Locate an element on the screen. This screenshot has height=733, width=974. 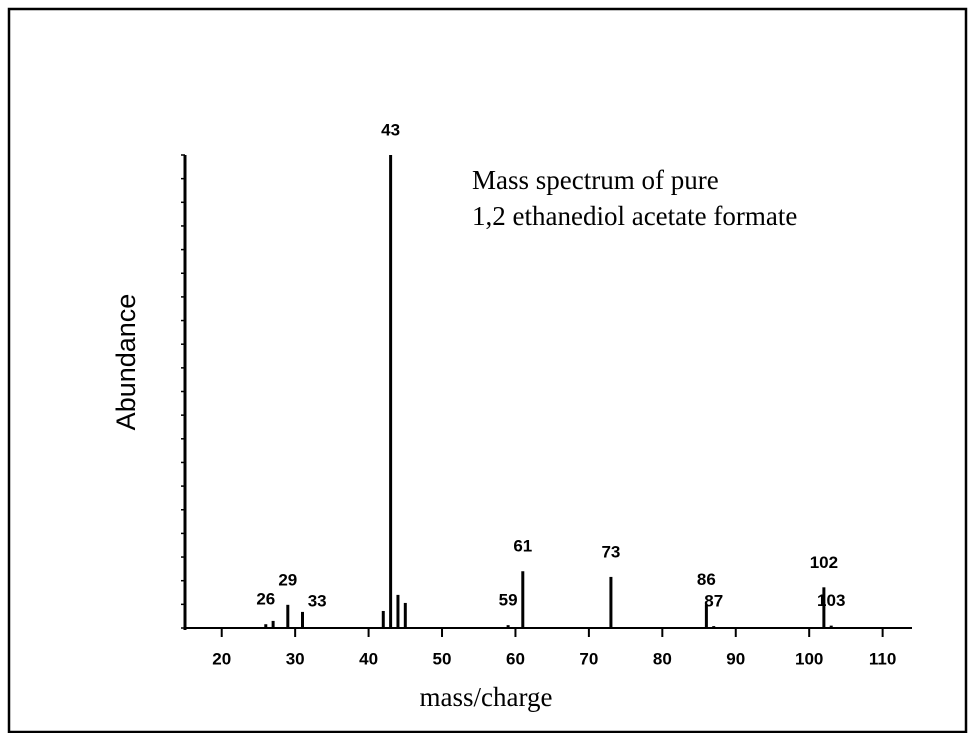
y-axis-label: Abundance is located at coordinates (126, 362).